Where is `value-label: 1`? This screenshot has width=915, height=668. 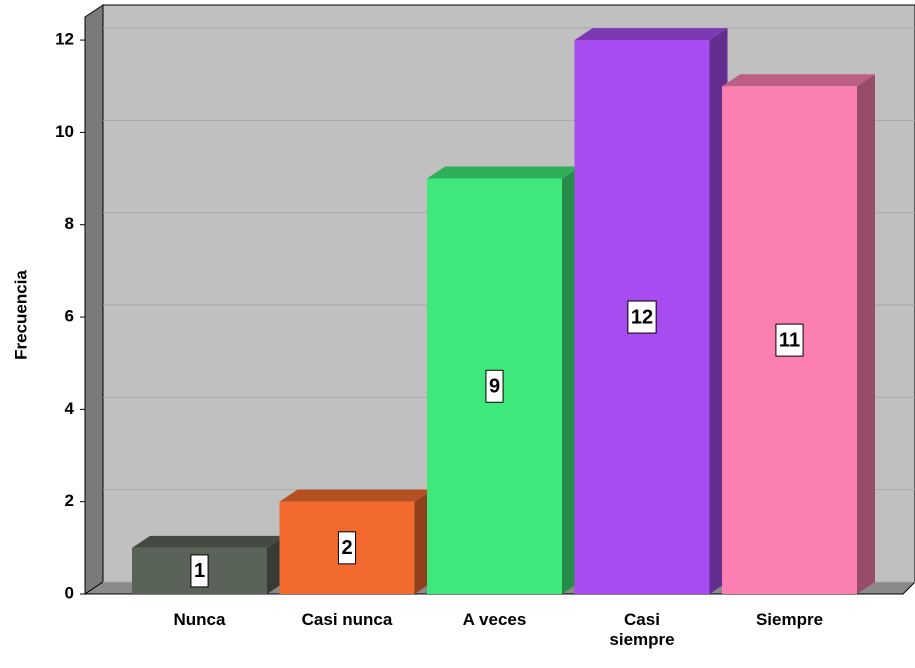
value-label: 1 is located at coordinates (199, 571).